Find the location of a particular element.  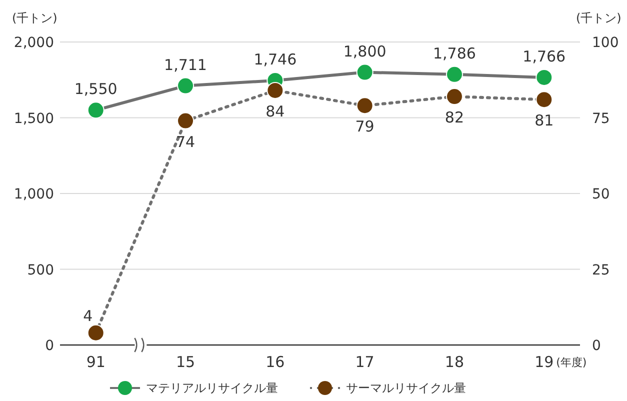

data-label: 1,766 is located at coordinates (544, 56).